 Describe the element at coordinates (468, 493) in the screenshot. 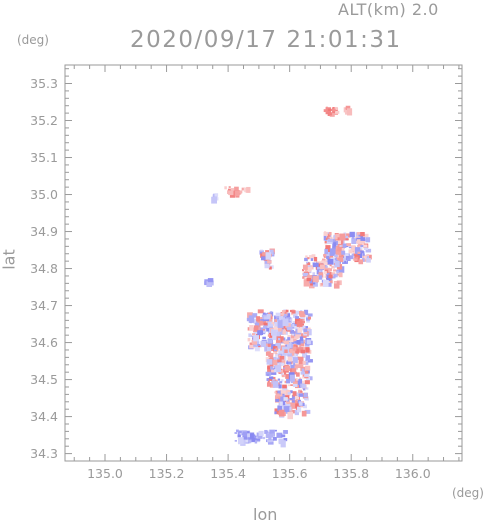

I see `x-axis-unit: (deg)` at that location.